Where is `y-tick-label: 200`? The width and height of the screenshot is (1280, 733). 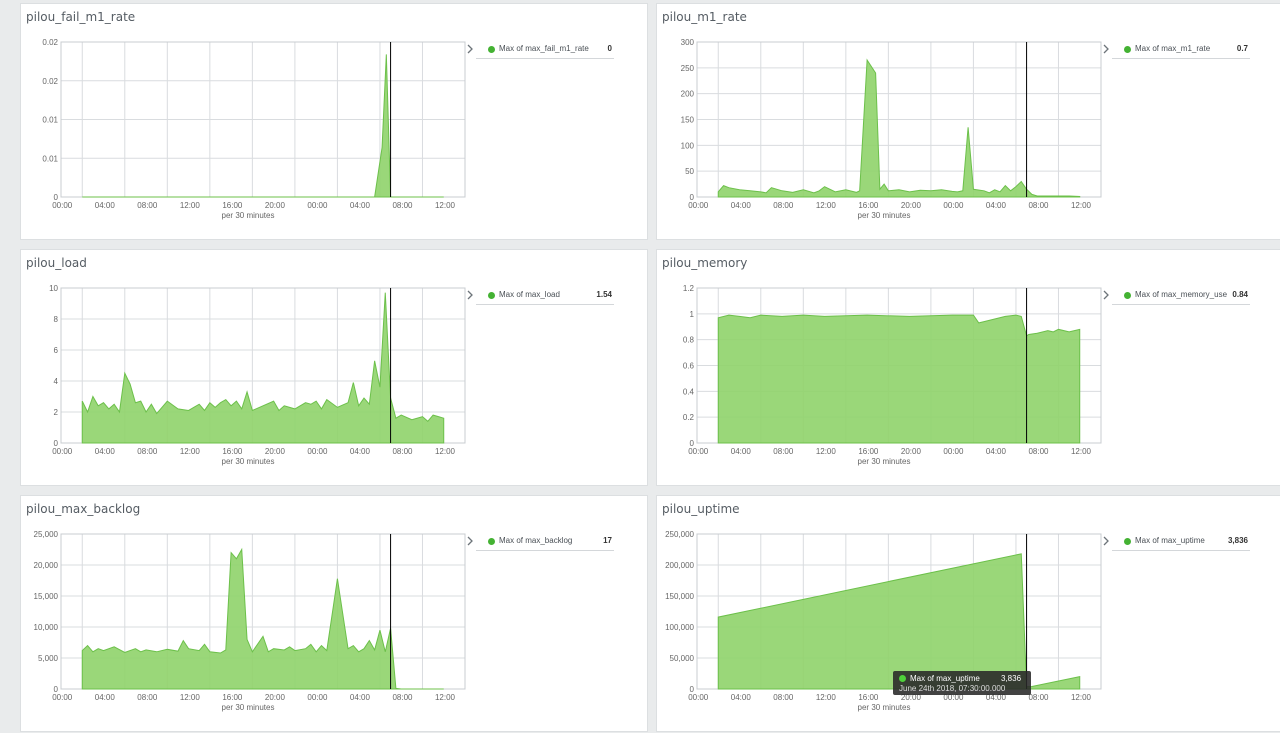
y-tick-label: 200 is located at coordinates (688, 94).